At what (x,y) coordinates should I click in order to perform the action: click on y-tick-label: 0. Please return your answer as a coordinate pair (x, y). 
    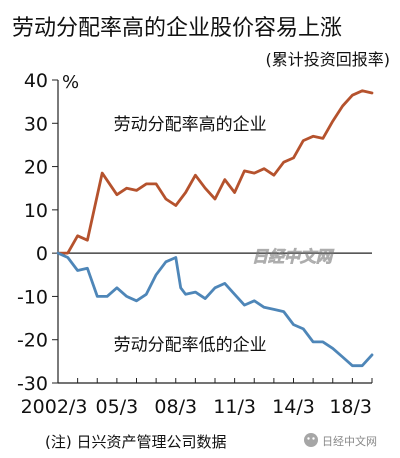
    Looking at the image, I should click on (42, 254).